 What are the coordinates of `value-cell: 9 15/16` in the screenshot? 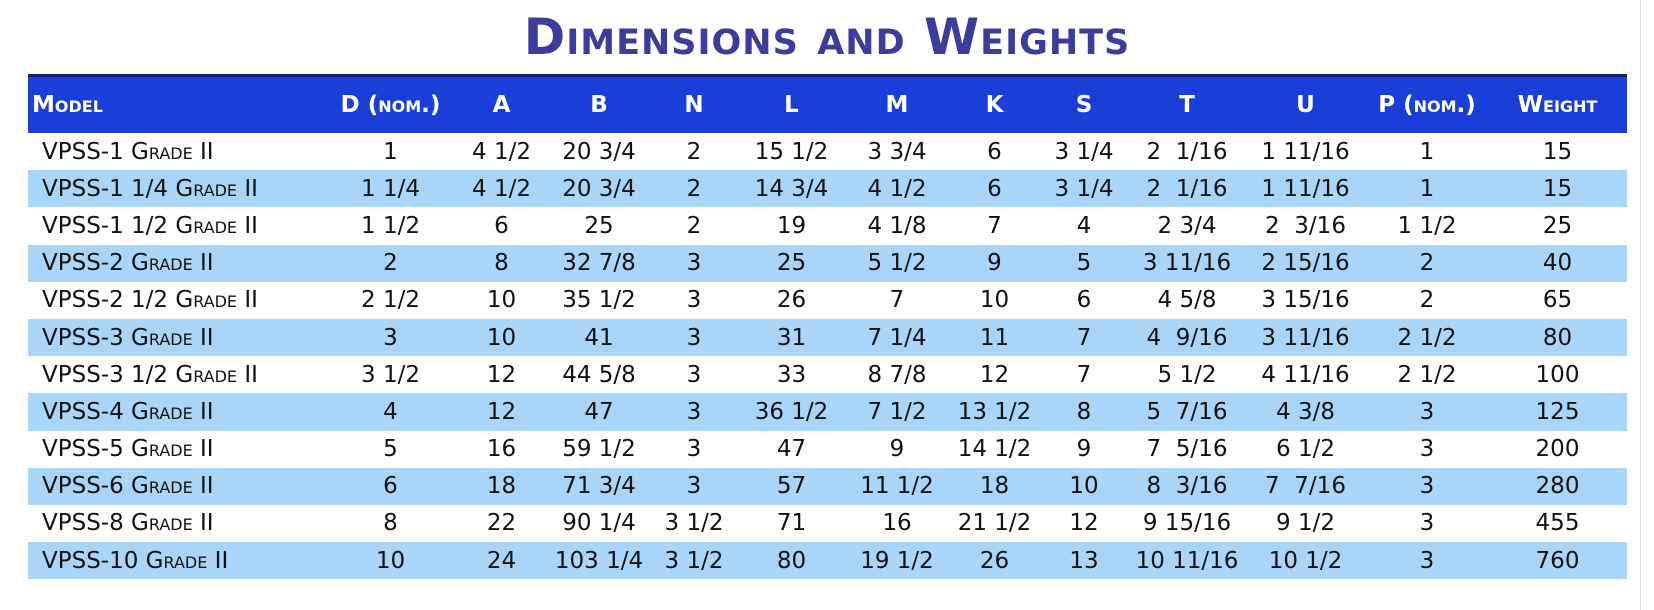 It's located at (1187, 523).